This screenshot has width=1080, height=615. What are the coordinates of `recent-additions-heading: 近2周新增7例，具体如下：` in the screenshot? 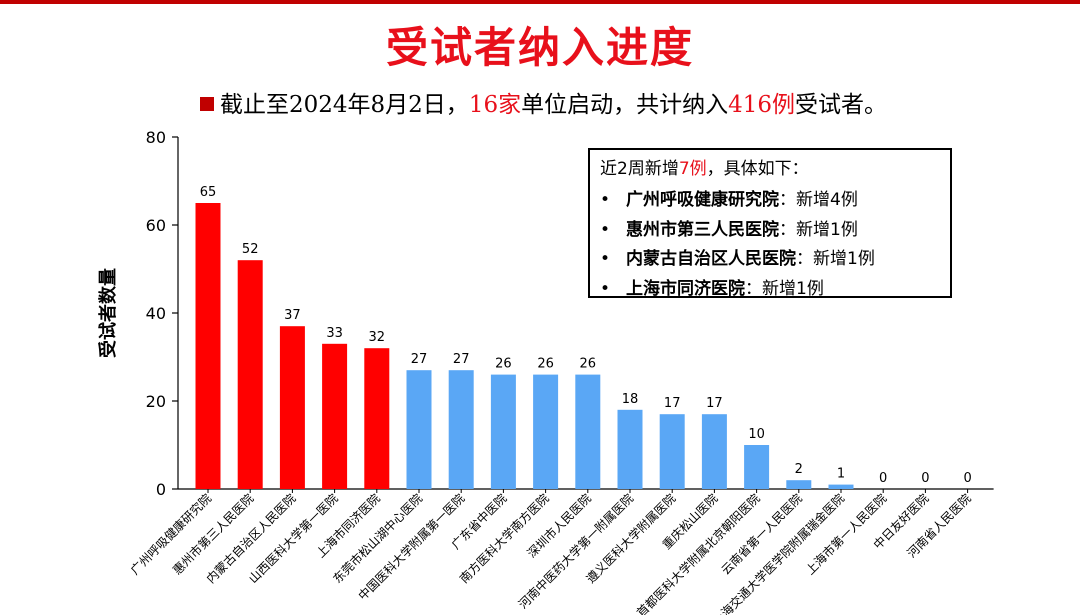 It's located at (770, 169).